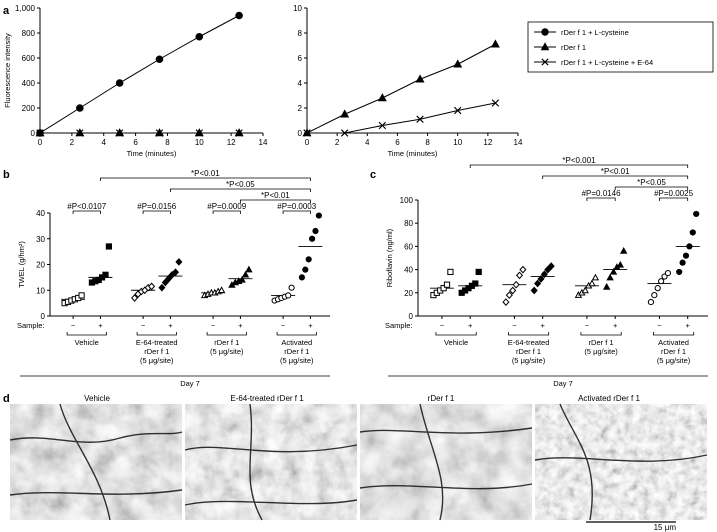  What do you see at coordinates (7, 70) in the screenshot?
I see `y-axis-label: Fluorescence intensity` at bounding box center [7, 70].